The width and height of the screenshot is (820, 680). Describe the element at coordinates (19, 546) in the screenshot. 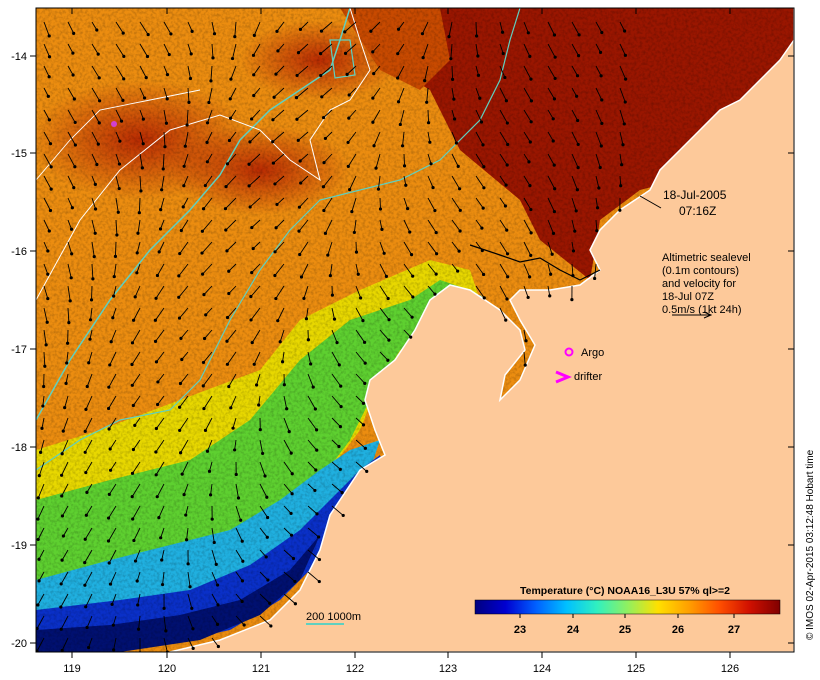

I see `lat-tick-label: -19` at that location.